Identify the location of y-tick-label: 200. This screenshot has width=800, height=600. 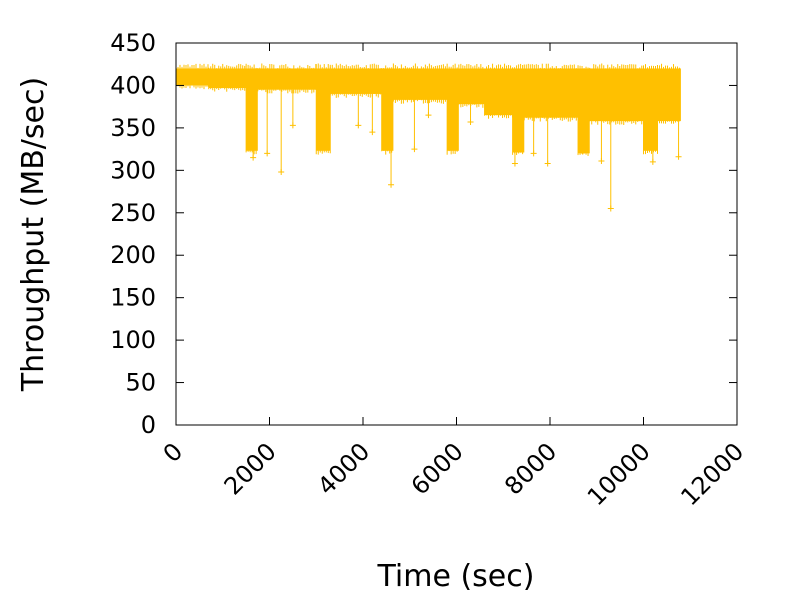
(133, 255).